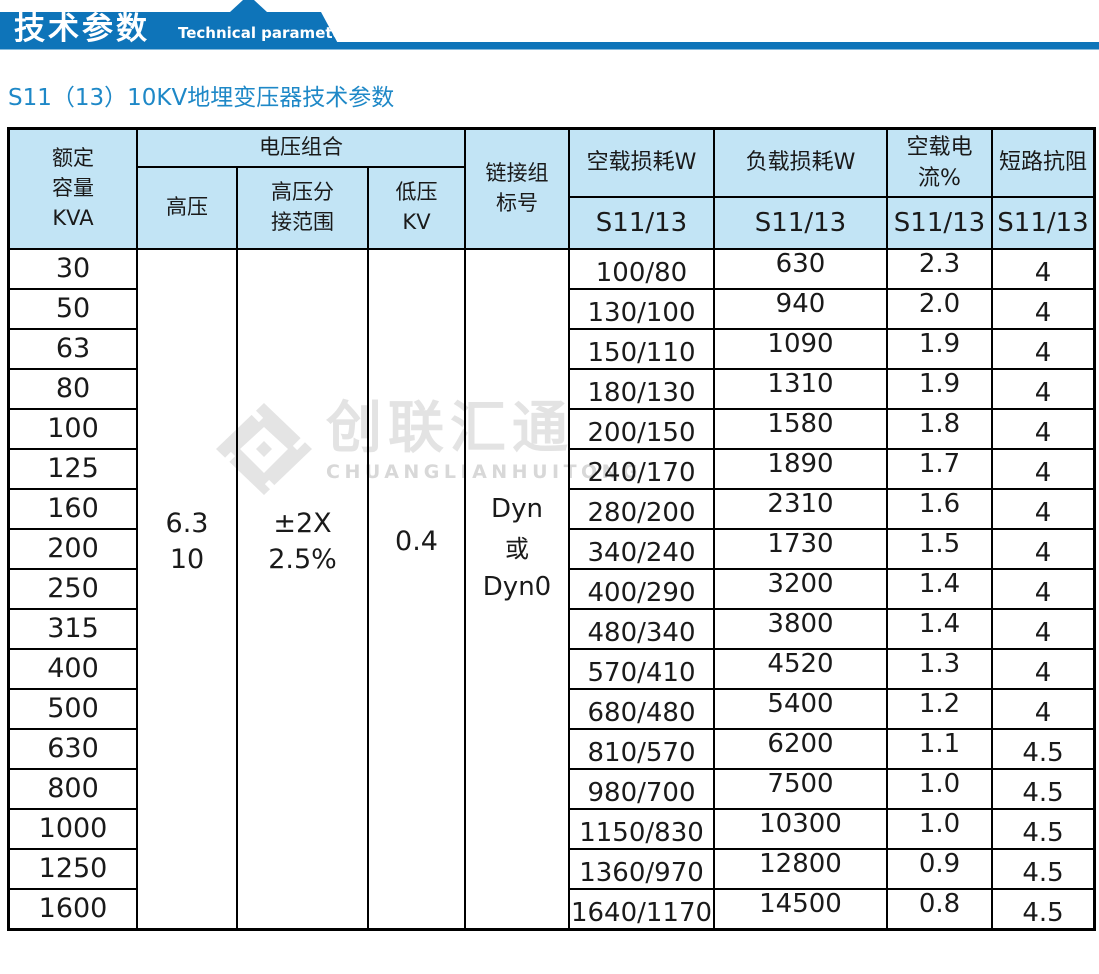 The width and height of the screenshot is (1099, 974). What do you see at coordinates (517, 548) in the screenshot?
I see `value-line: 或` at bounding box center [517, 548].